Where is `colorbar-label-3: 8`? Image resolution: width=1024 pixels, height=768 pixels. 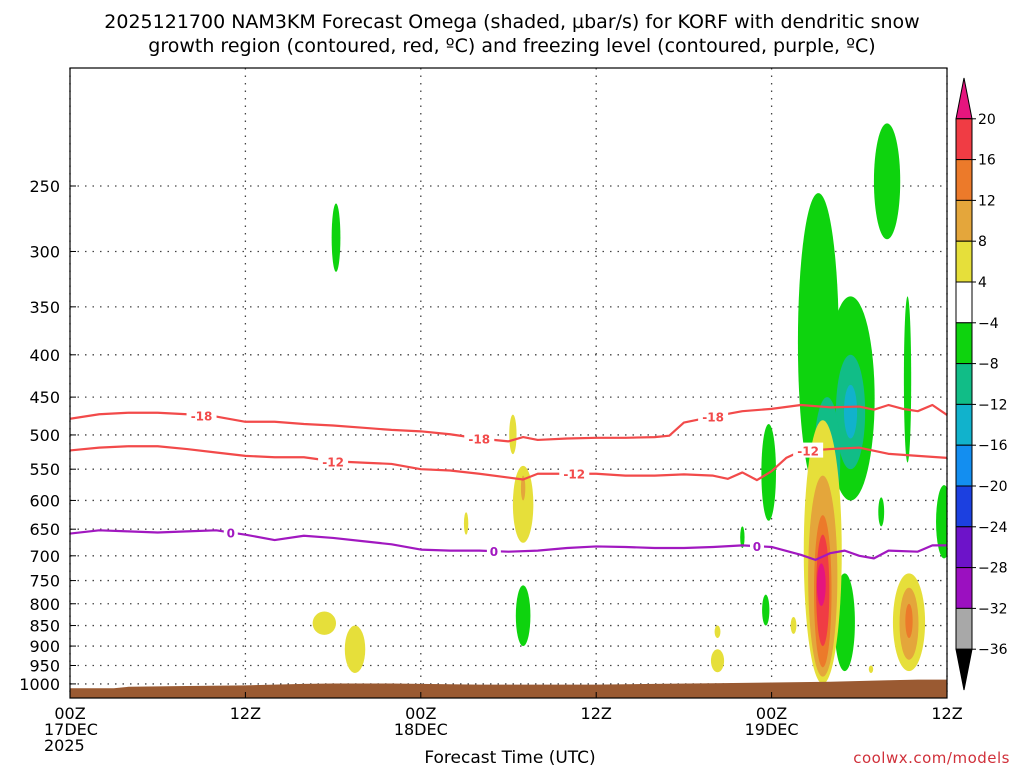 colorbar-label-3: 8 is located at coordinates (982, 242).